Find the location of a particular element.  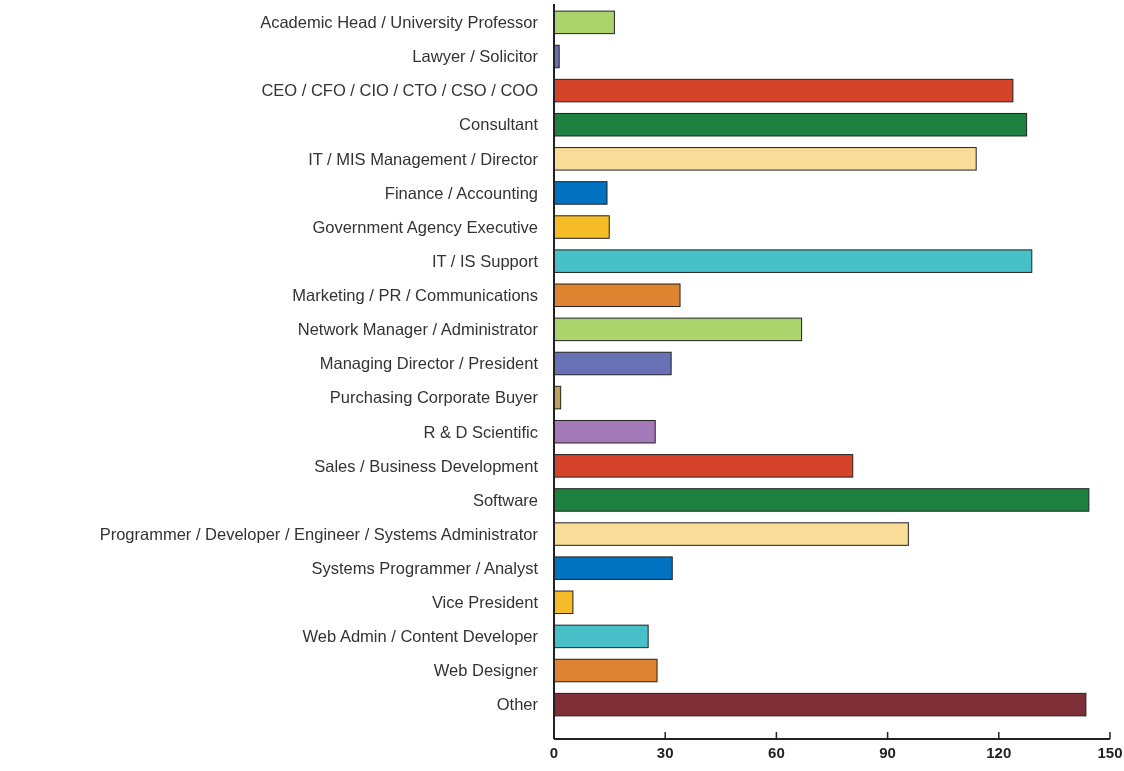

x-tick-label: 60 is located at coordinates (776, 752).